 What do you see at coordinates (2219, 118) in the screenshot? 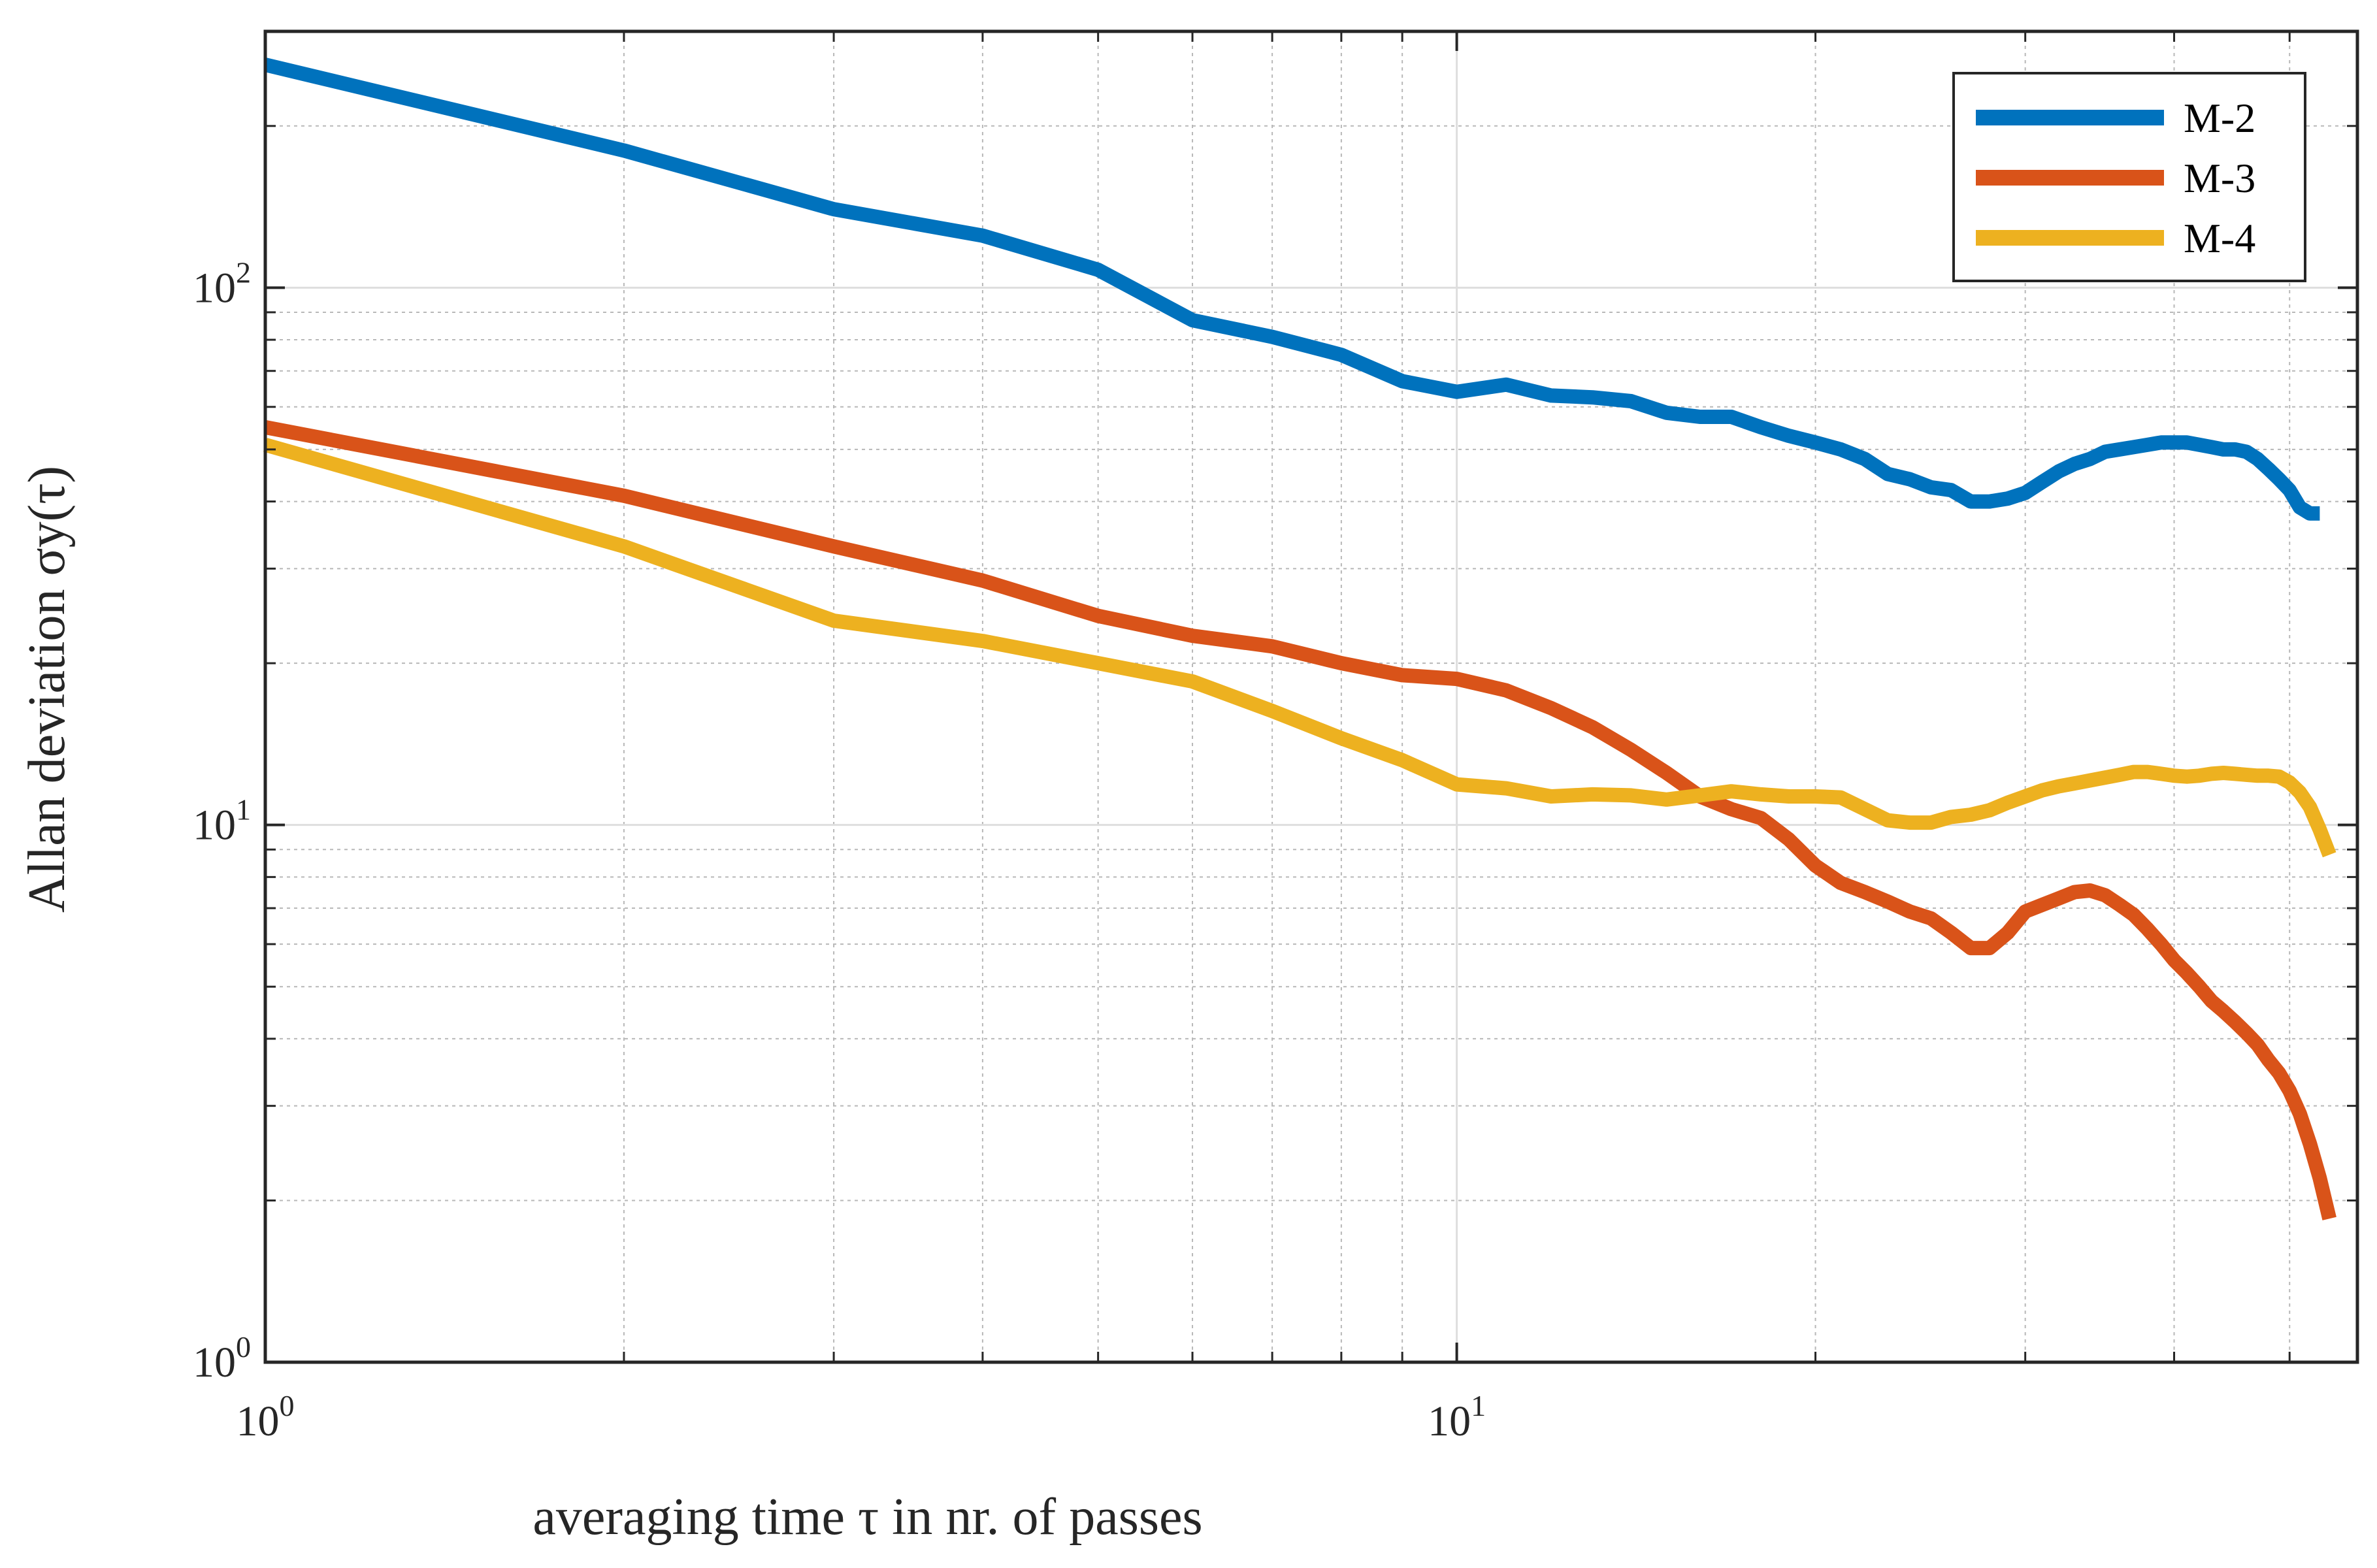
I see `legend-label-m-2: M-2` at bounding box center [2219, 118].